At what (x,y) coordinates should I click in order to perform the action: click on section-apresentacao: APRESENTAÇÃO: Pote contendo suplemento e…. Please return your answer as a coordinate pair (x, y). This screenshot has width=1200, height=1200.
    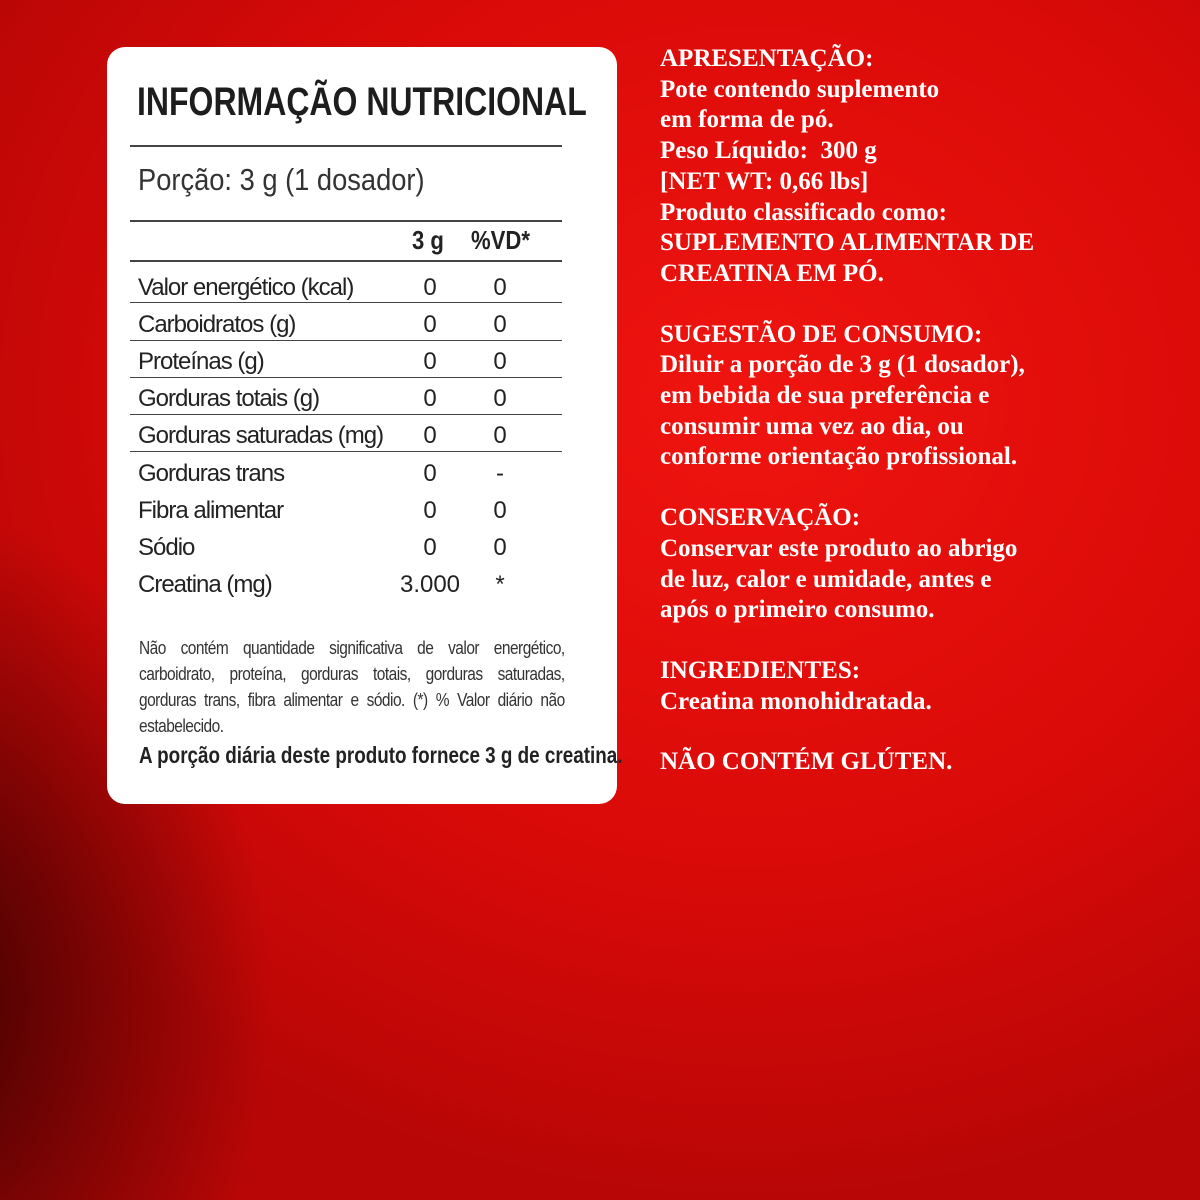
    Looking at the image, I should click on (847, 167).